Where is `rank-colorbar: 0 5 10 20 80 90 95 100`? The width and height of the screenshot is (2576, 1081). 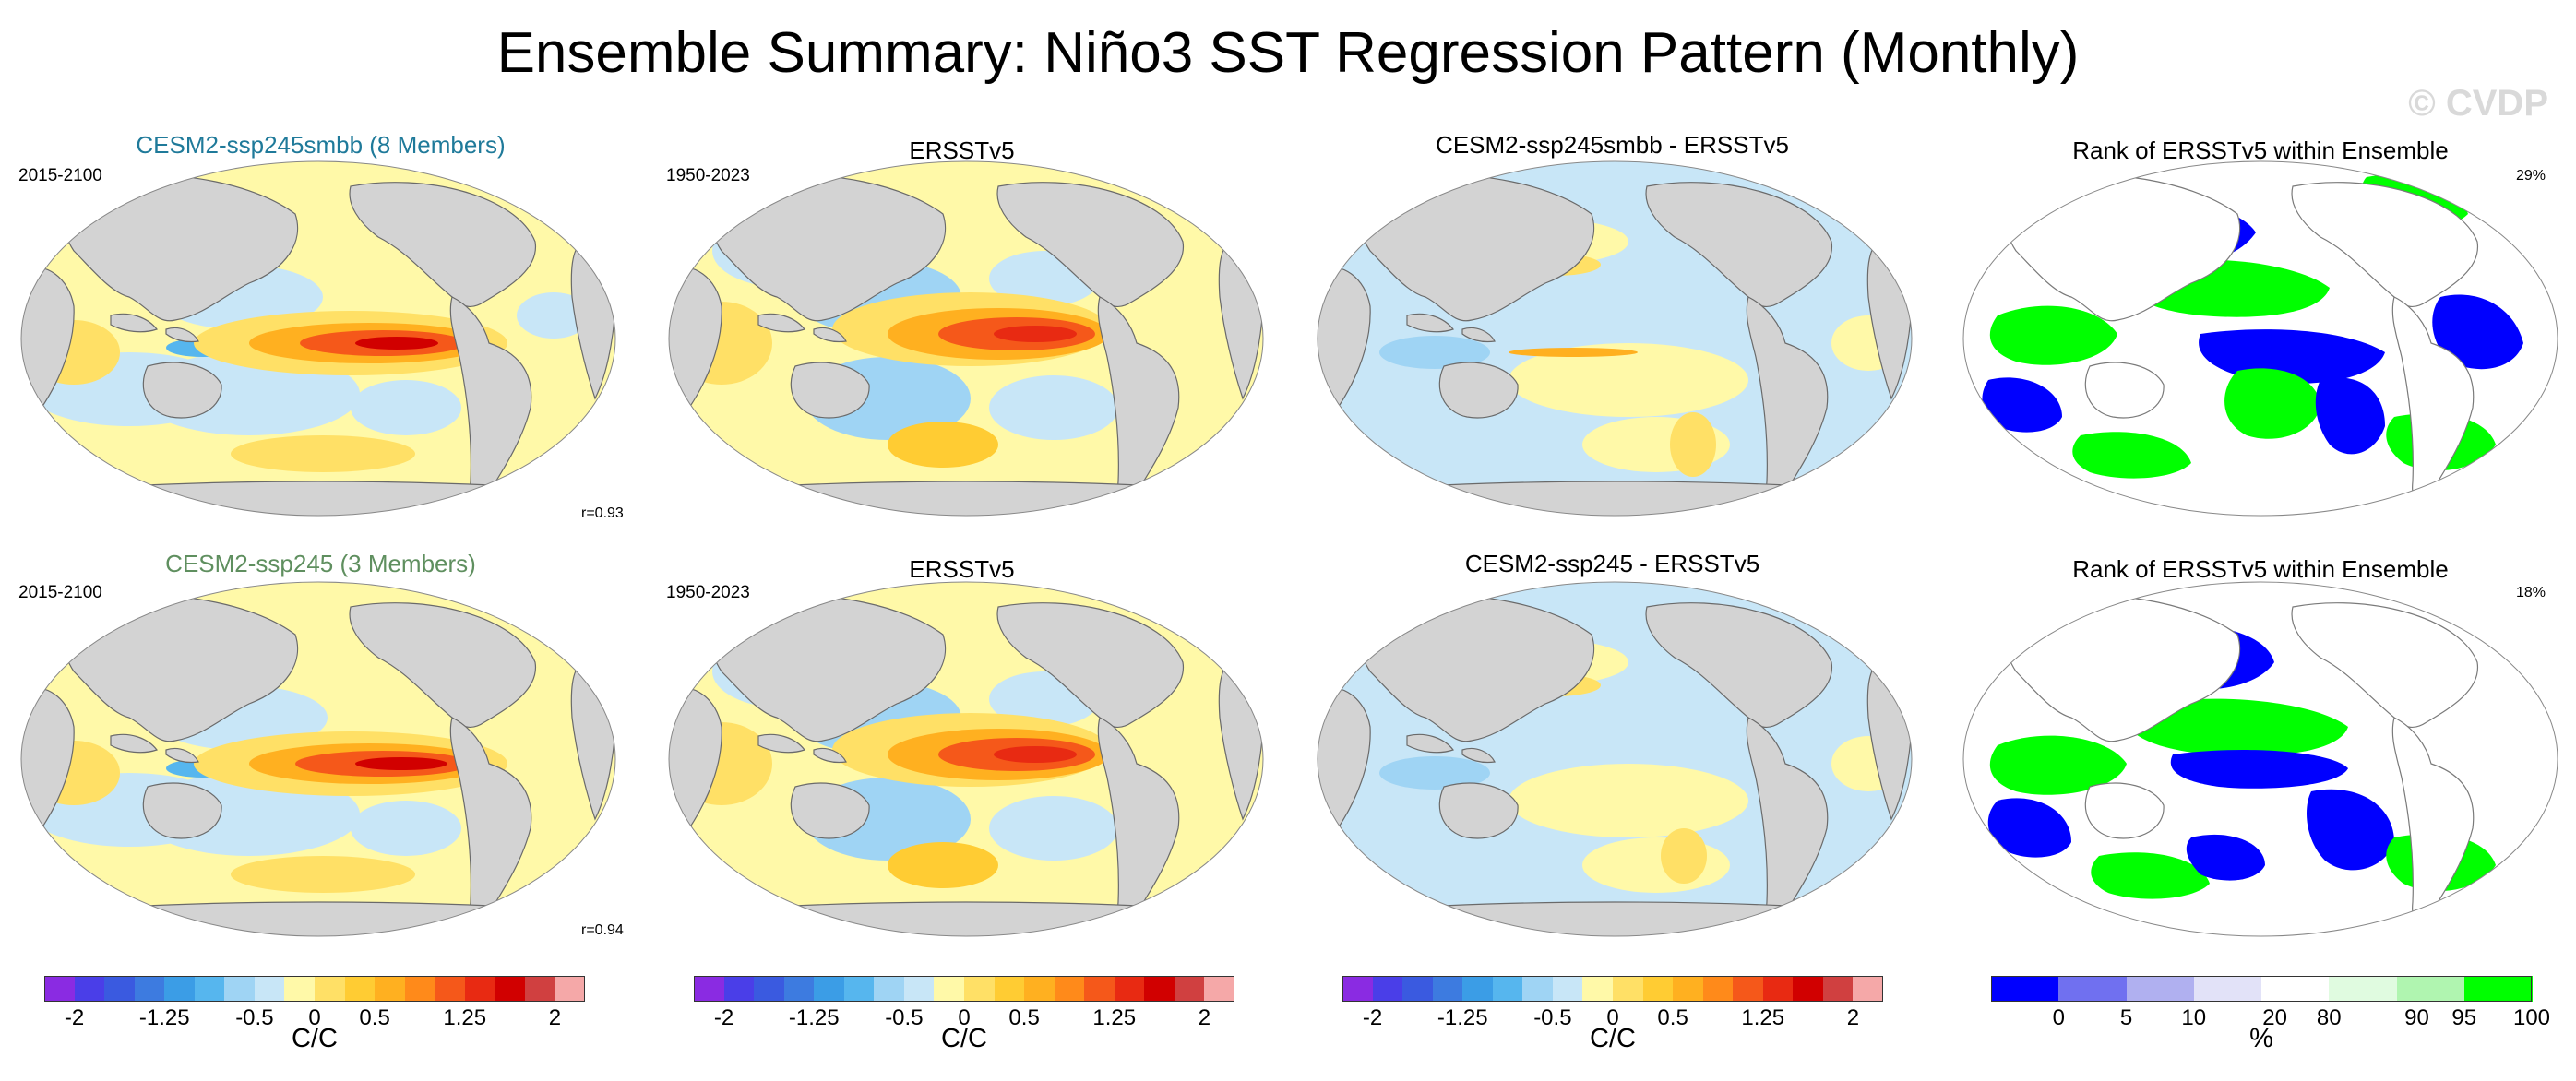 rank-colorbar: 0 5 10 20 80 90 95 100 is located at coordinates (2270, 1003).